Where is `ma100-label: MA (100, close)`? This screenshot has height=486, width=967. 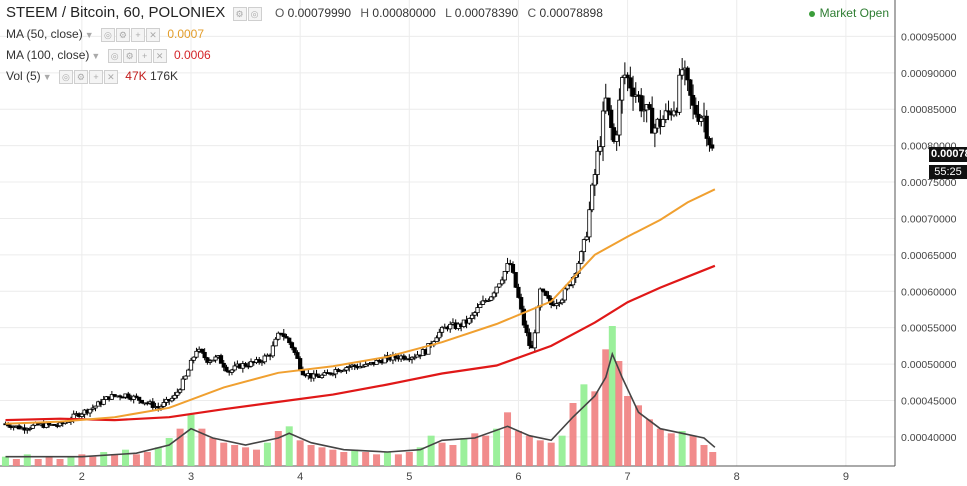 ma100-label: MA (100, close) is located at coordinates (48, 55).